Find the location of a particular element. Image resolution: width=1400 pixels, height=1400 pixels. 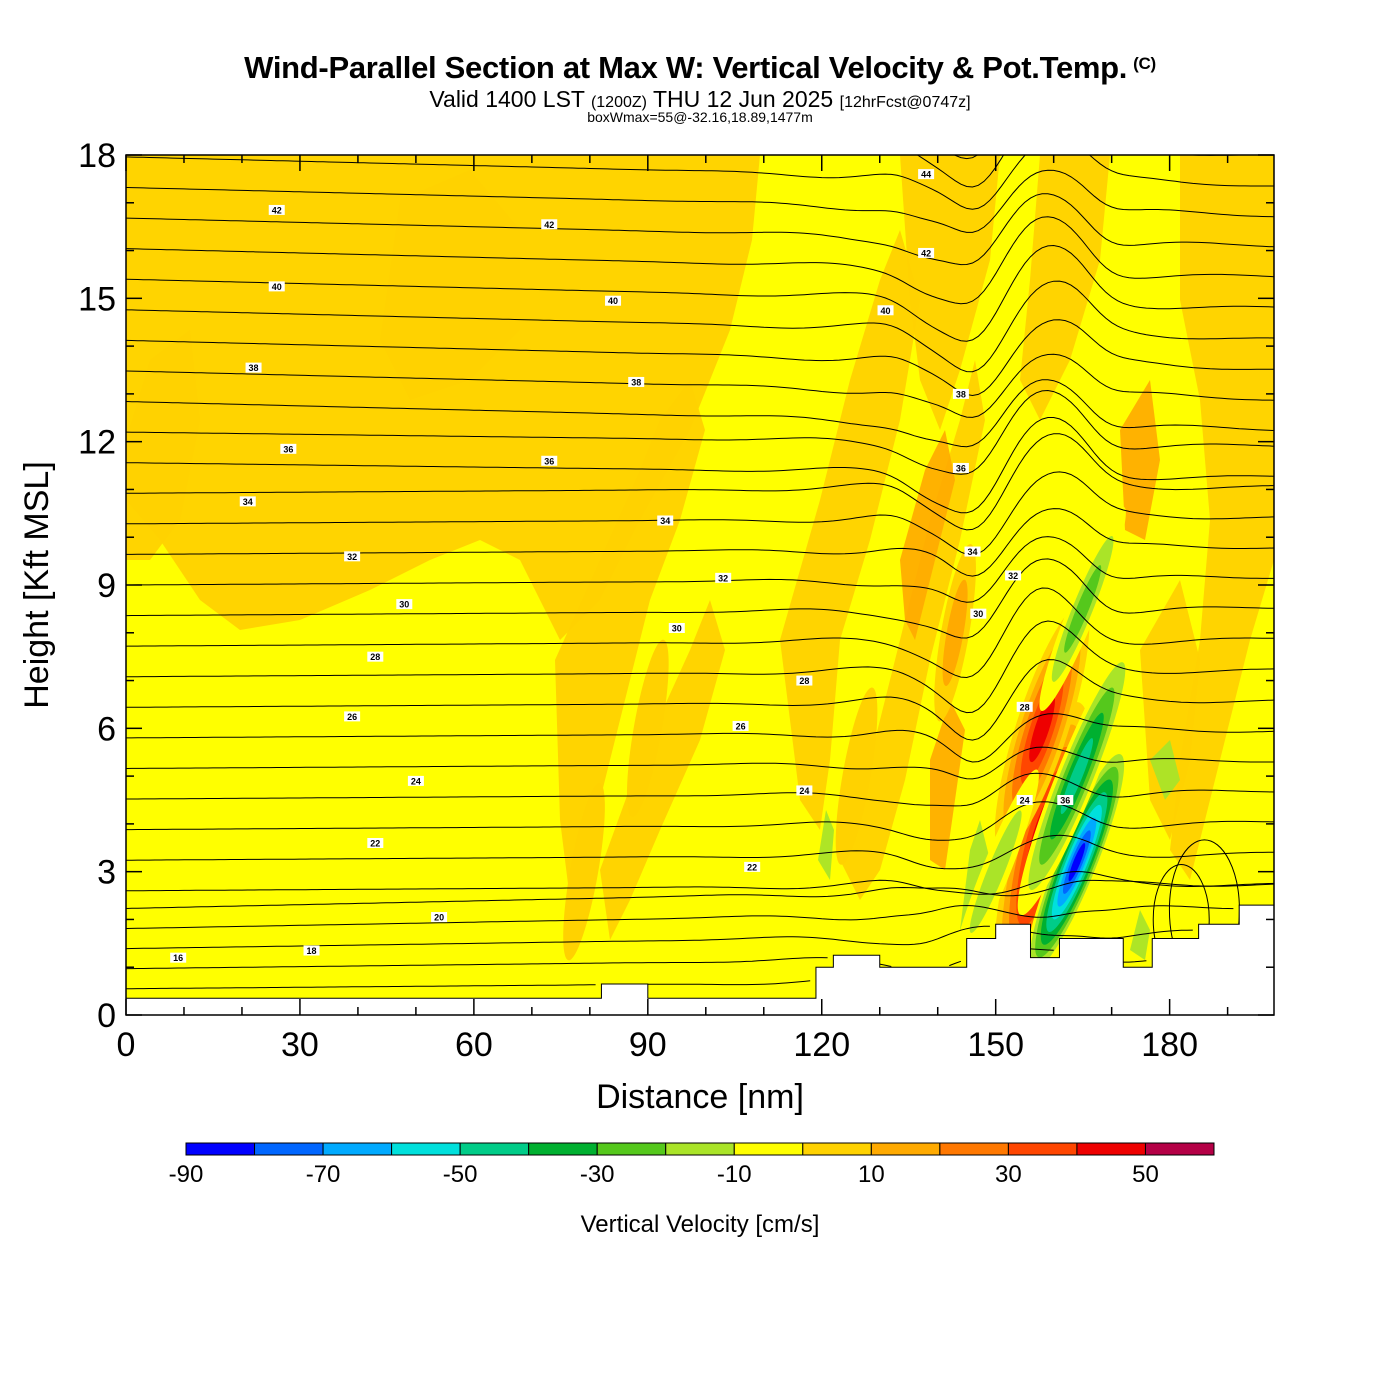

downdraft-cell is located at coordinates (1083, 609).